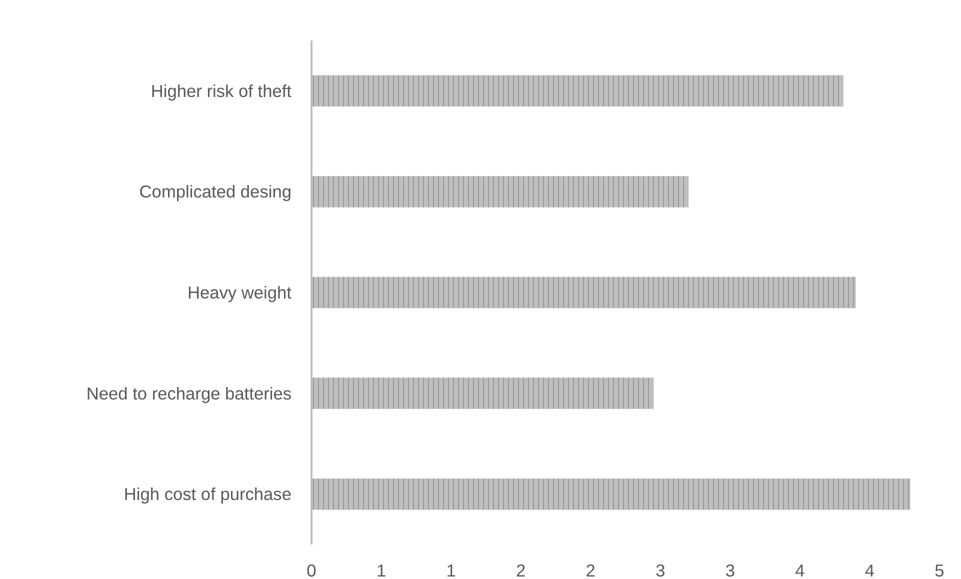 This screenshot has height=579, width=961. What do you see at coordinates (239, 292) in the screenshot?
I see `y-tick-label: Heavy weight` at bounding box center [239, 292].